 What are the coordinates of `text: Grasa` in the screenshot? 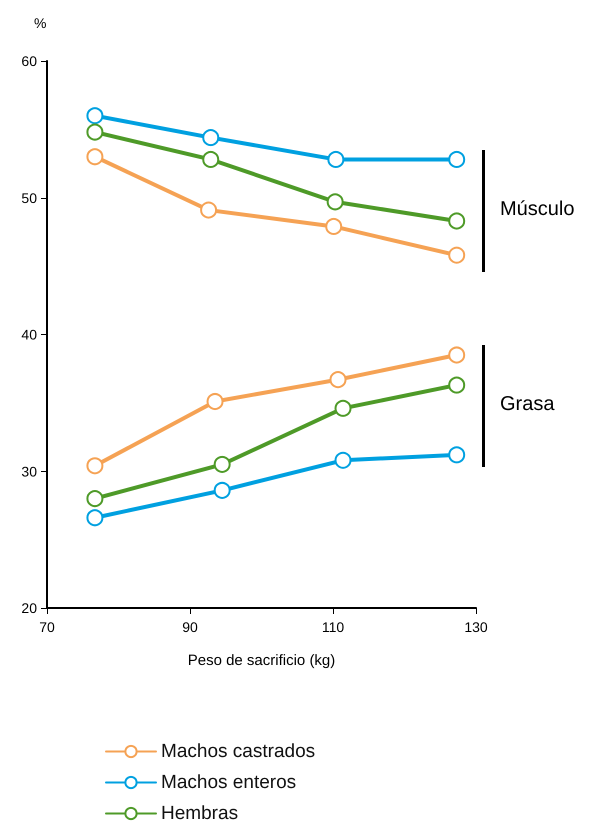 It's located at (527, 404).